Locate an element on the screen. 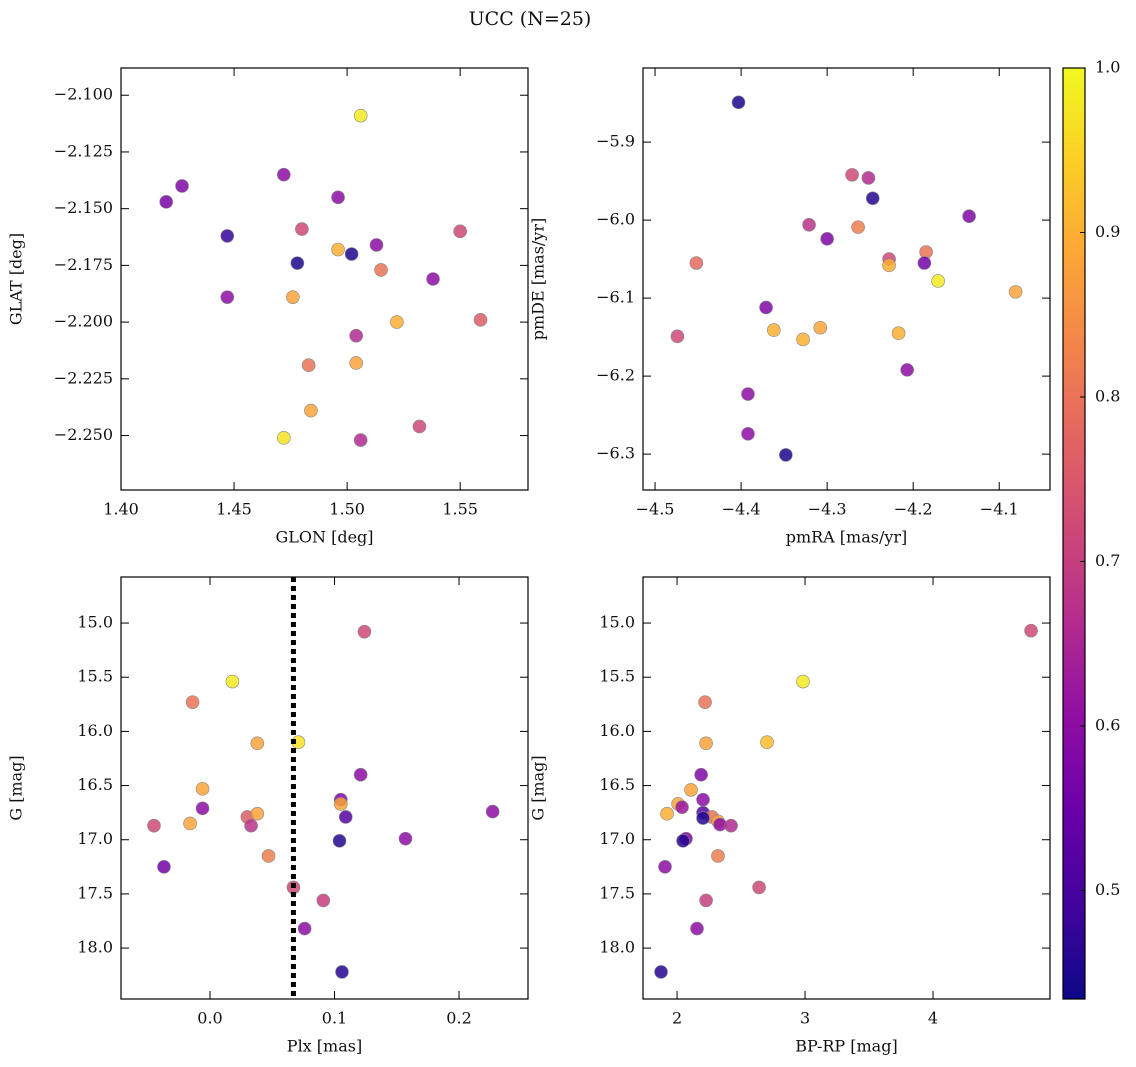  x-axis-label: pmRA [mas/yr] is located at coordinates (847, 537).